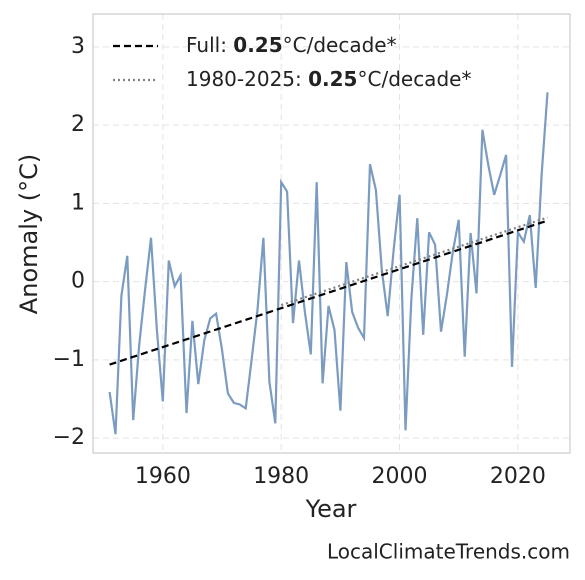 The image size is (585, 580). Describe the element at coordinates (69, 437) in the screenshot. I see `y-tick-label: −2` at that location.